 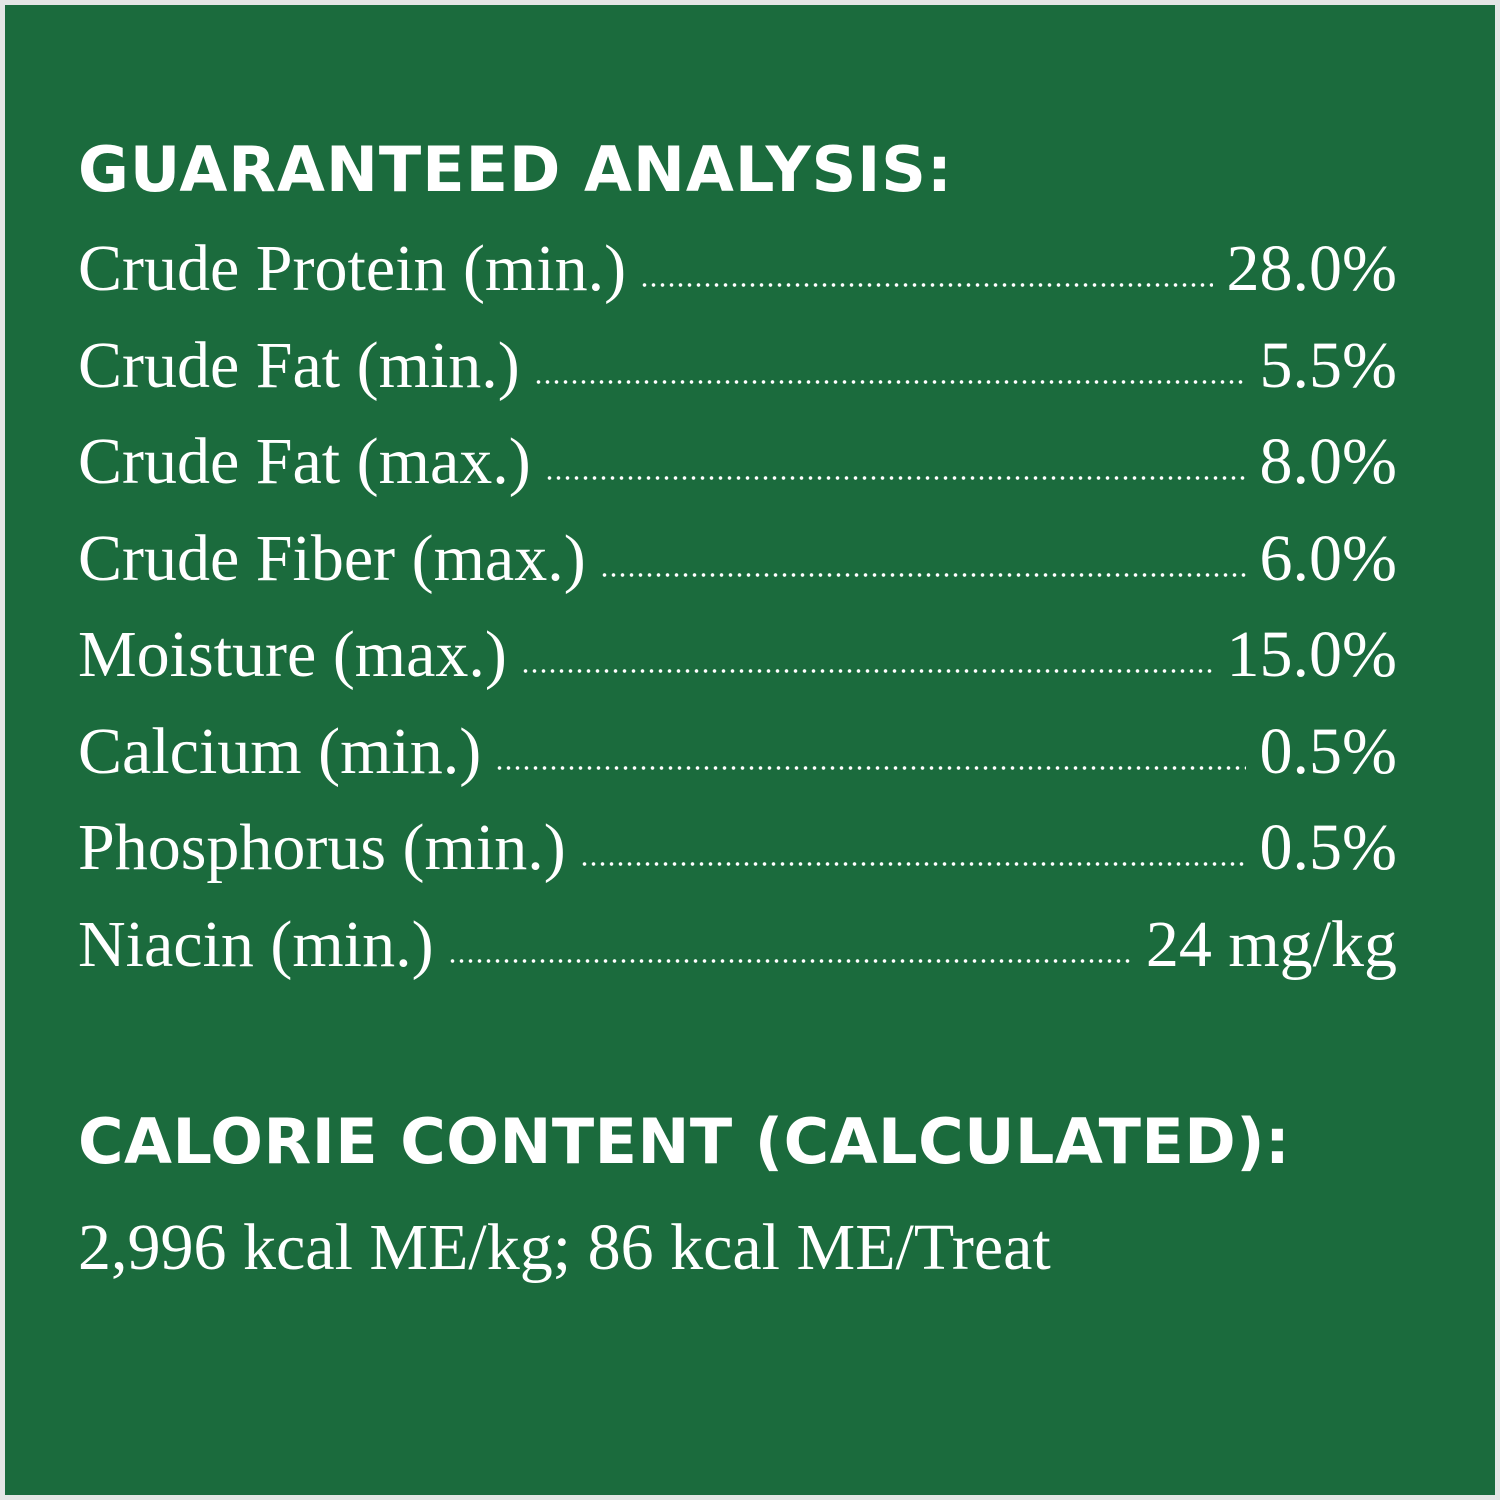 I want to click on nutrient-label: Crude Fiber (max.), so click(x=332, y=558).